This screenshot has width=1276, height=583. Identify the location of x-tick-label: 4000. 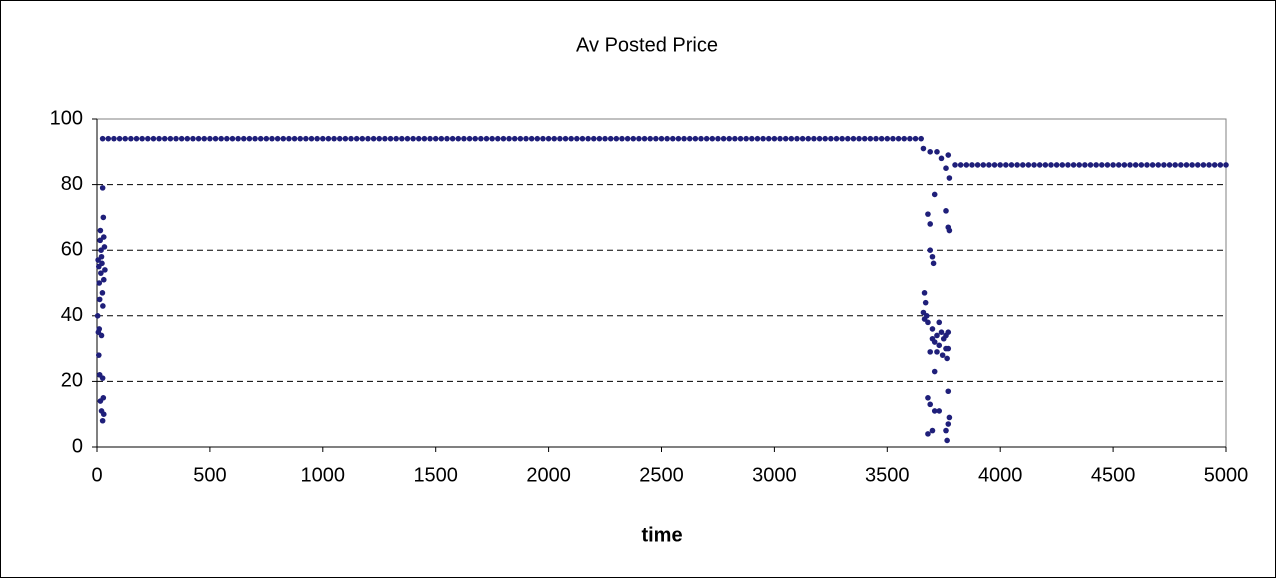
(1000, 475).